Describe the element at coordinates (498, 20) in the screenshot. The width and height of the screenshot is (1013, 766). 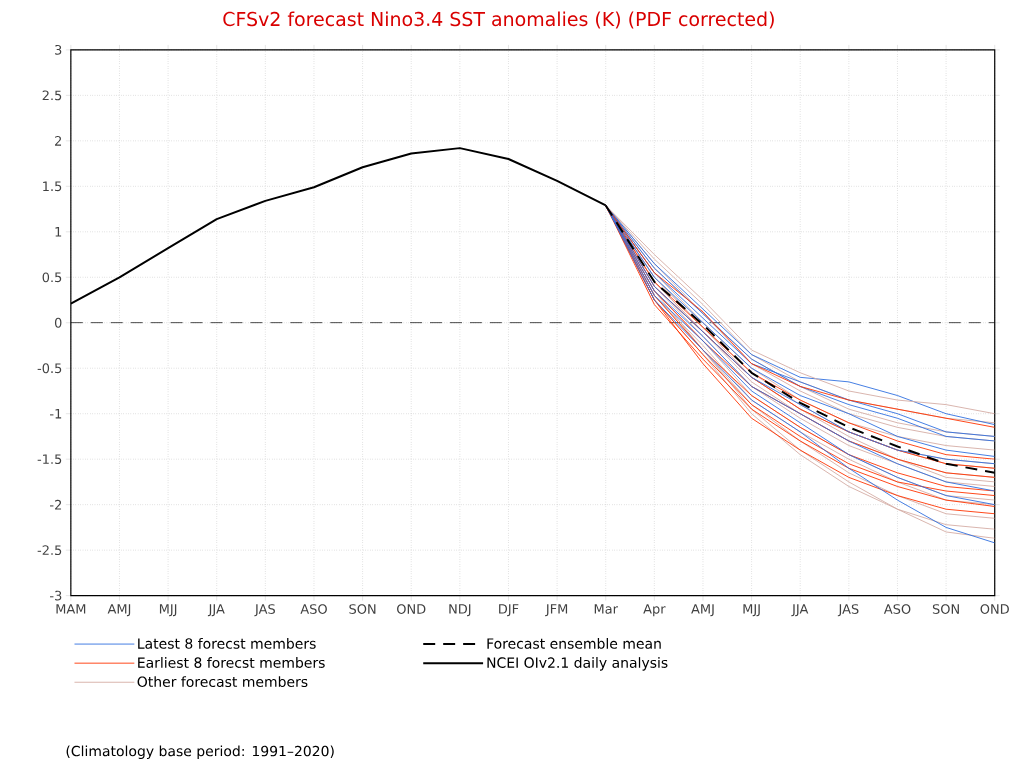
I see `chart-title: CFSv2 forecast Nino3.4 SST anomalies (K) (PDF corrected)` at that location.